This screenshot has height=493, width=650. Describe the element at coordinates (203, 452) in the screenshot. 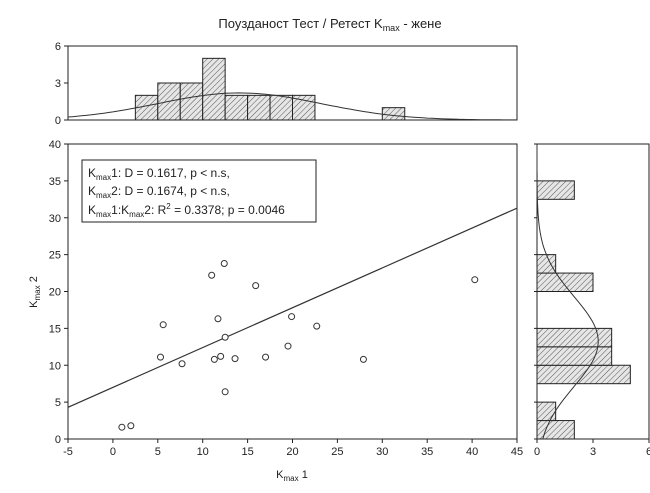

I see `x-tick-label: 10` at that location.